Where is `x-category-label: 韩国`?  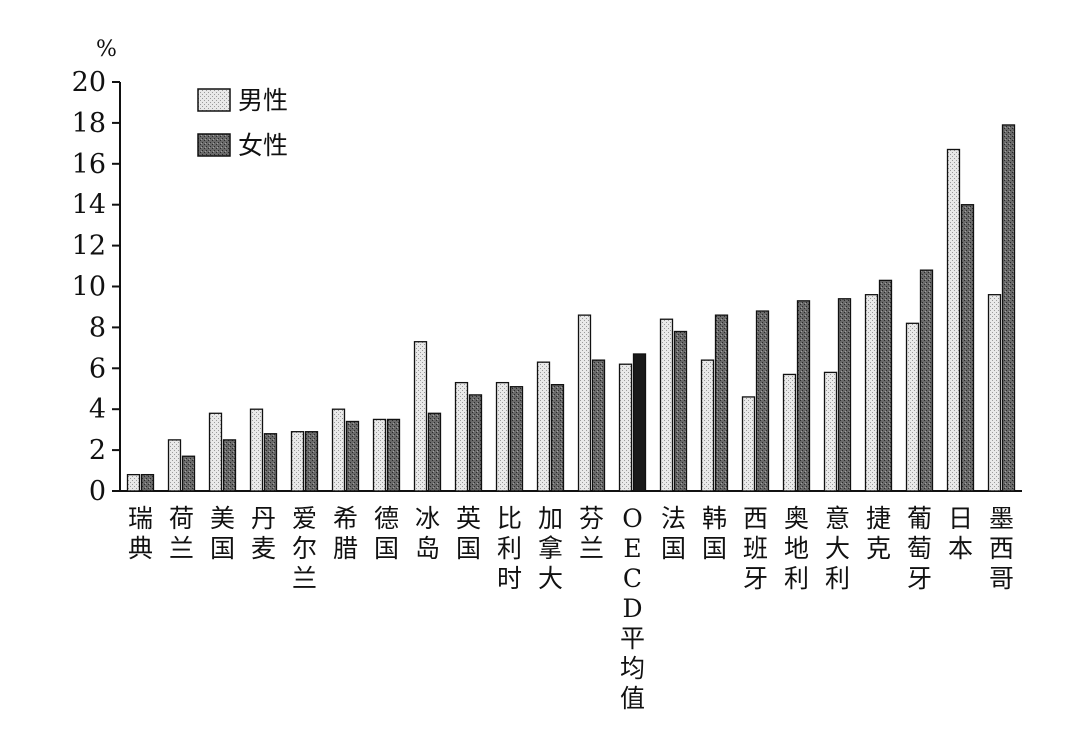
x-category-label: 韩国 is located at coordinates (714, 533).